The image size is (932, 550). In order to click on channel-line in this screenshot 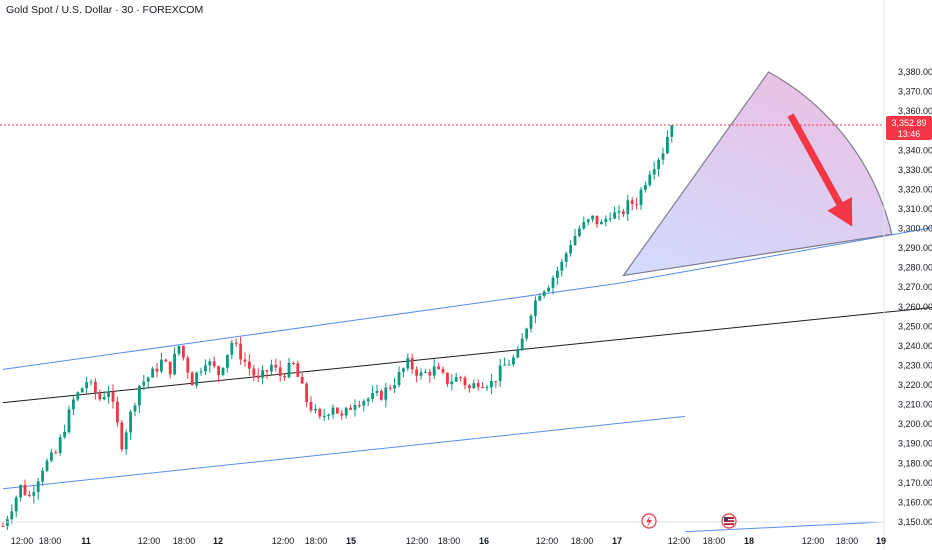, I will do `click(344, 452)`.